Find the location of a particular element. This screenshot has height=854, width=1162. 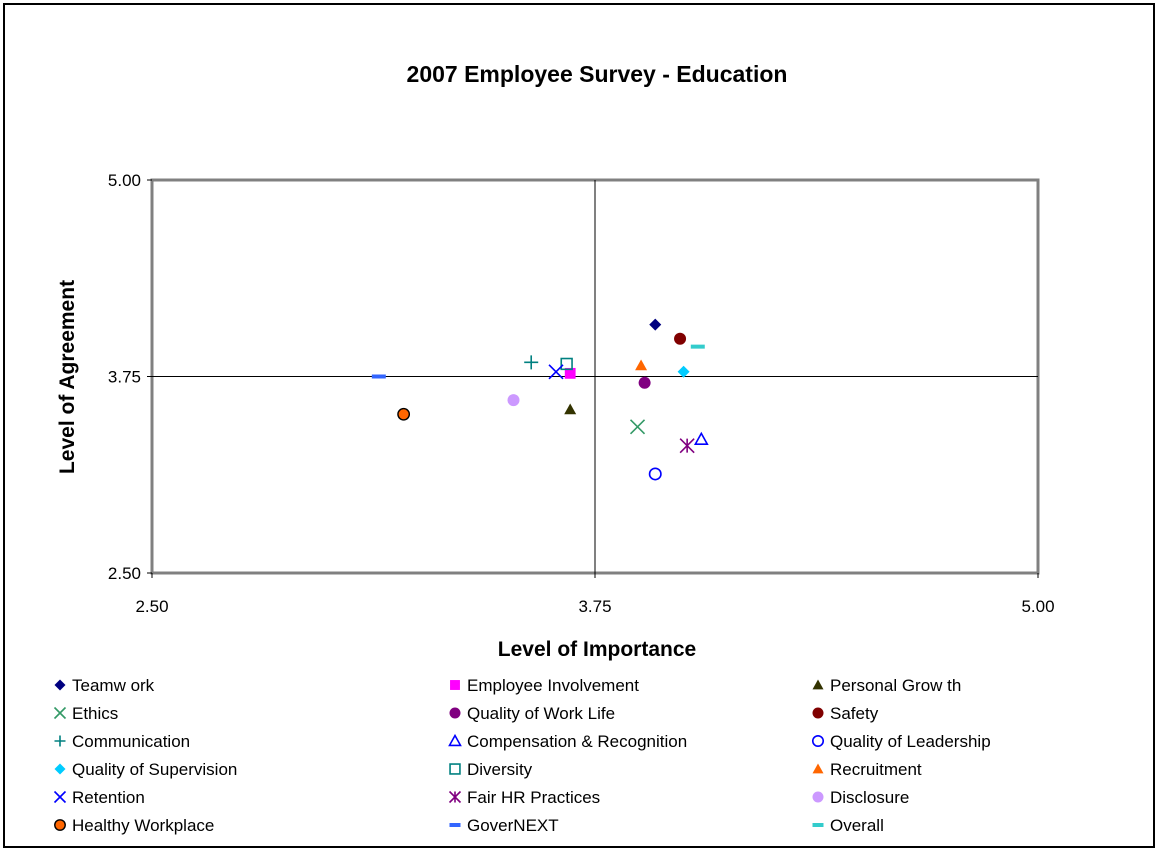

legend-label: Healthy Workplace is located at coordinates (143, 825).